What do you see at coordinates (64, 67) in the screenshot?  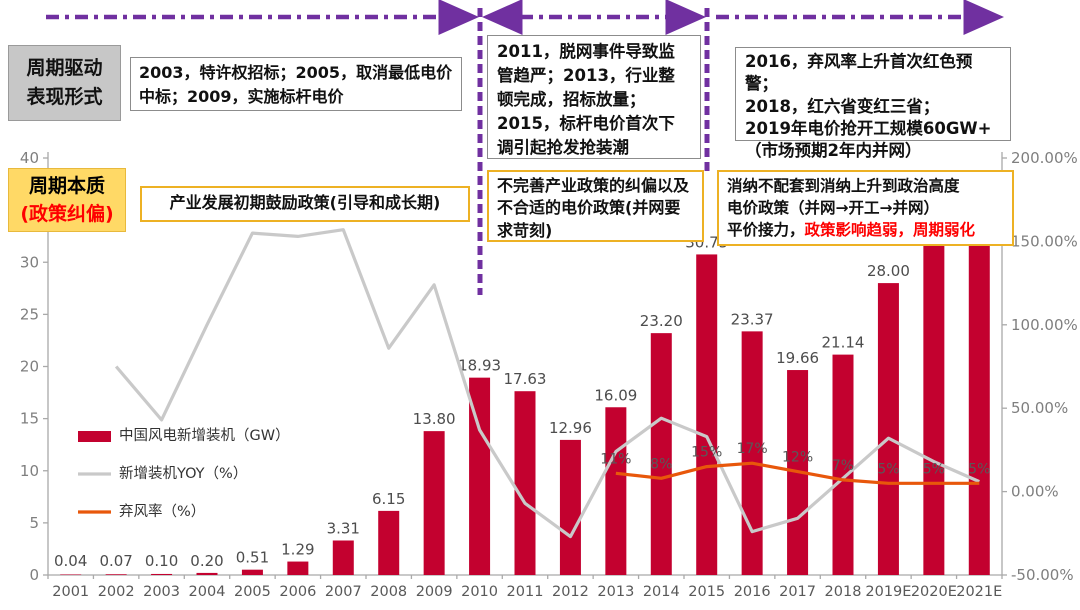 I see `driver-title-line1: 周期驱动` at bounding box center [64, 67].